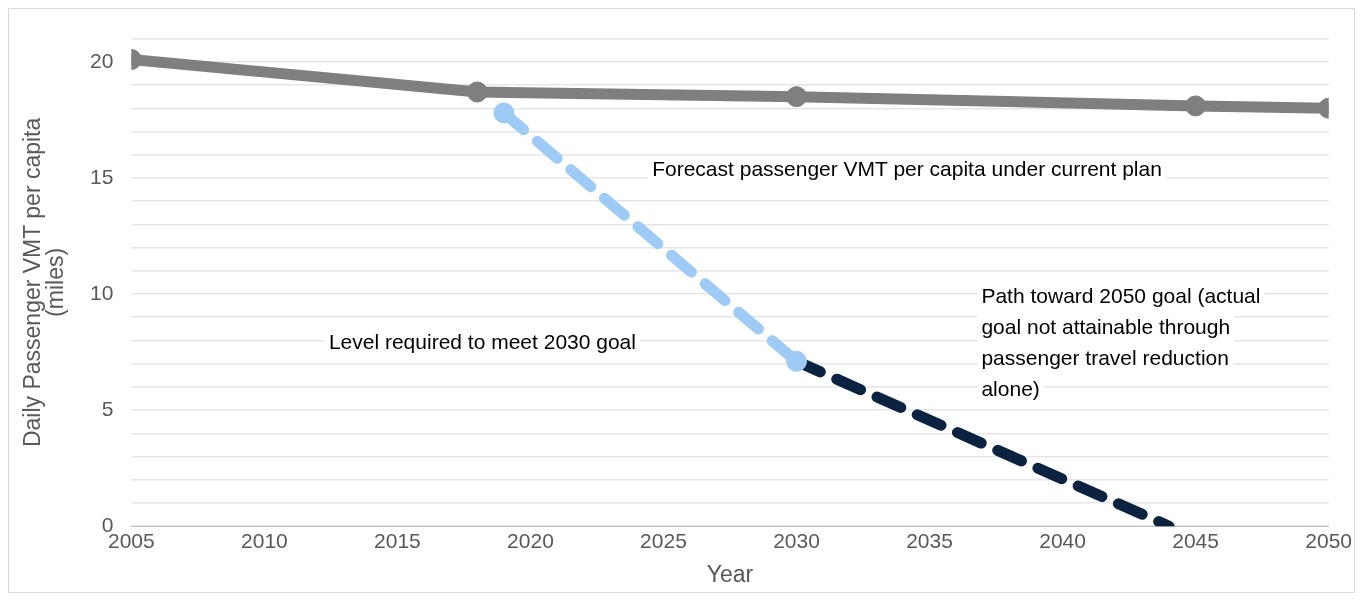 The width and height of the screenshot is (1363, 603). Describe the element at coordinates (530, 540) in the screenshot. I see `x-tick-label: 2020` at that location.